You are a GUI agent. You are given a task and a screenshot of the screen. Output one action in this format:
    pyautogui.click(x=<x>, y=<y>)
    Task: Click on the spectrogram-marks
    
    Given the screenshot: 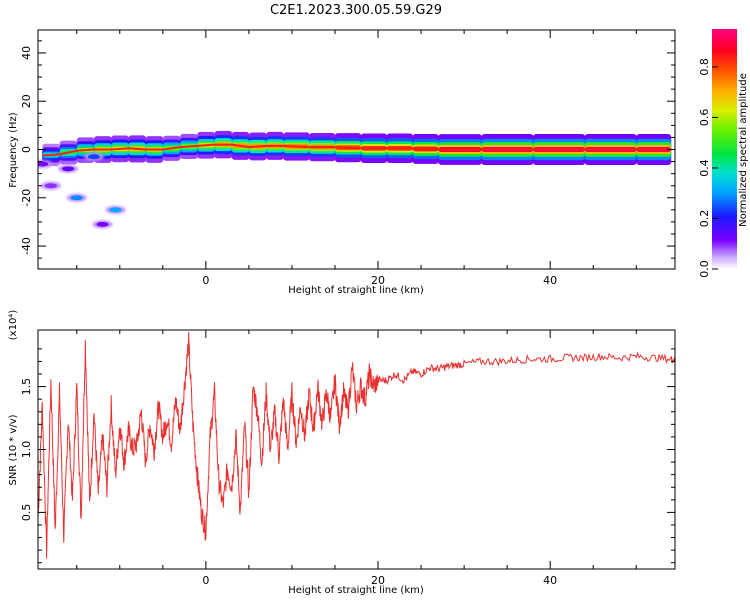 What is the action you would take?
    pyautogui.click(x=355, y=179)
    